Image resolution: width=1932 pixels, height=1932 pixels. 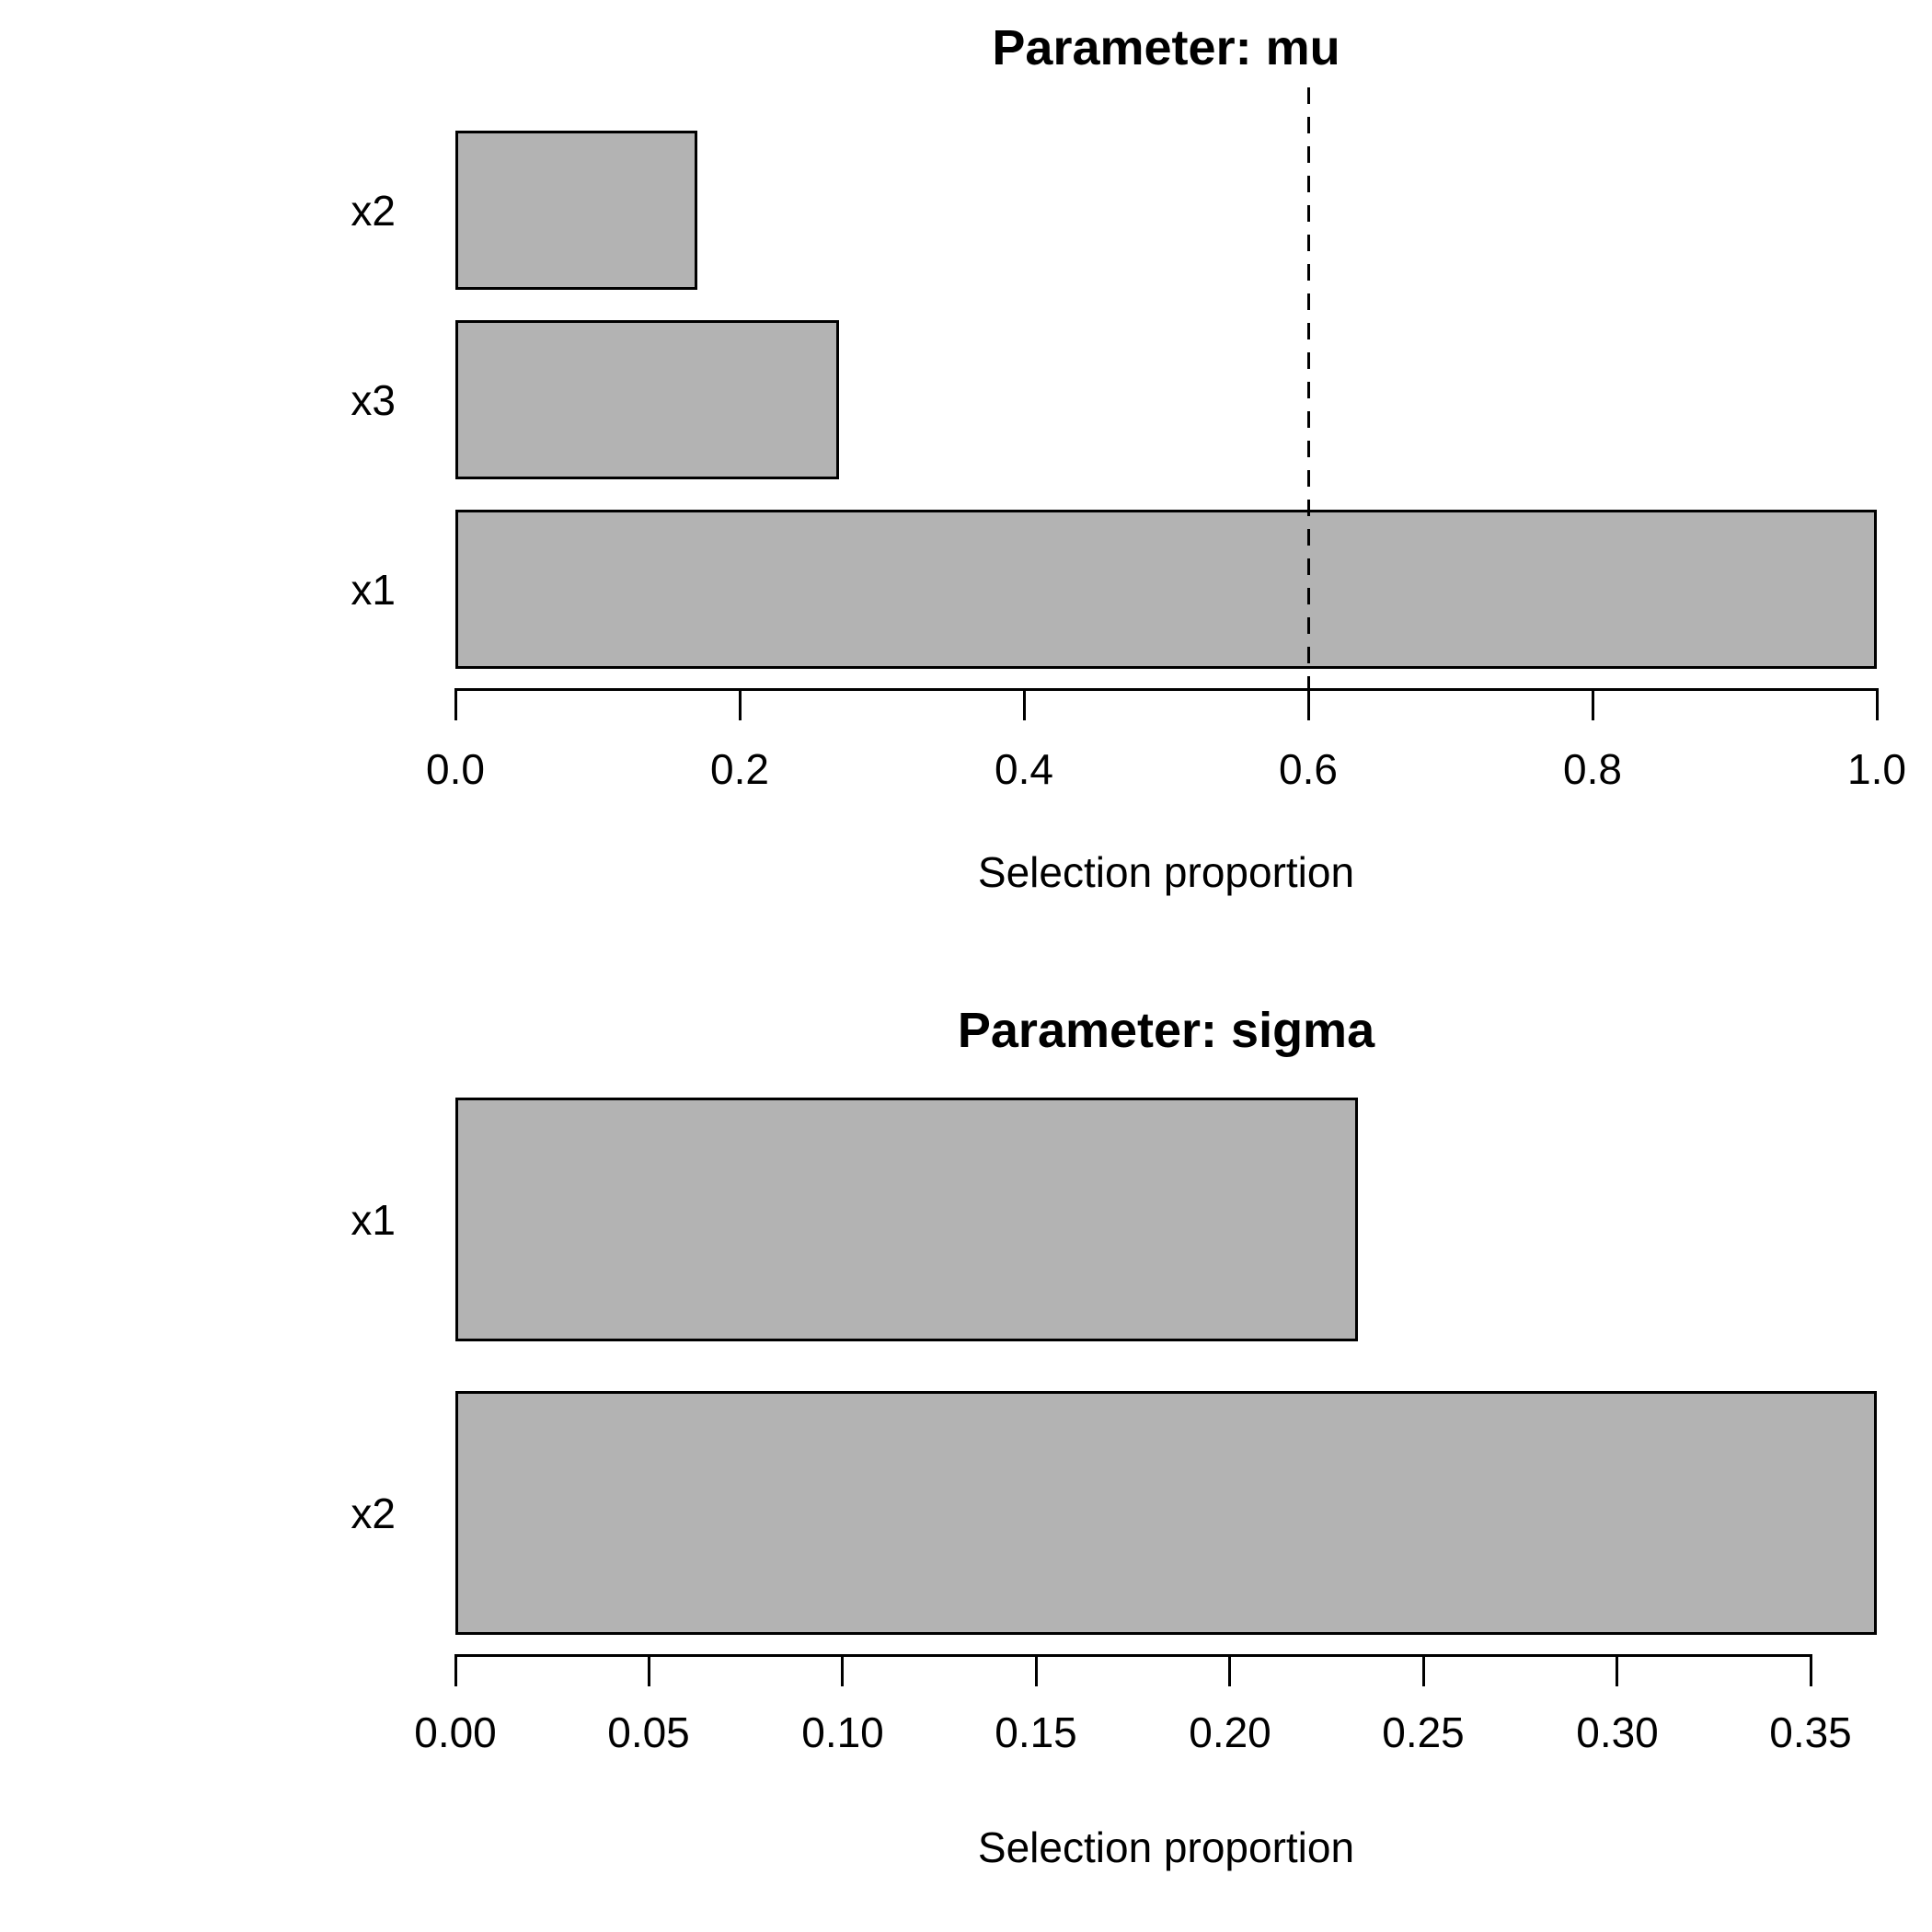 What do you see at coordinates (1617, 1732) in the screenshot?
I see `x-tick-label: 0.30` at bounding box center [1617, 1732].